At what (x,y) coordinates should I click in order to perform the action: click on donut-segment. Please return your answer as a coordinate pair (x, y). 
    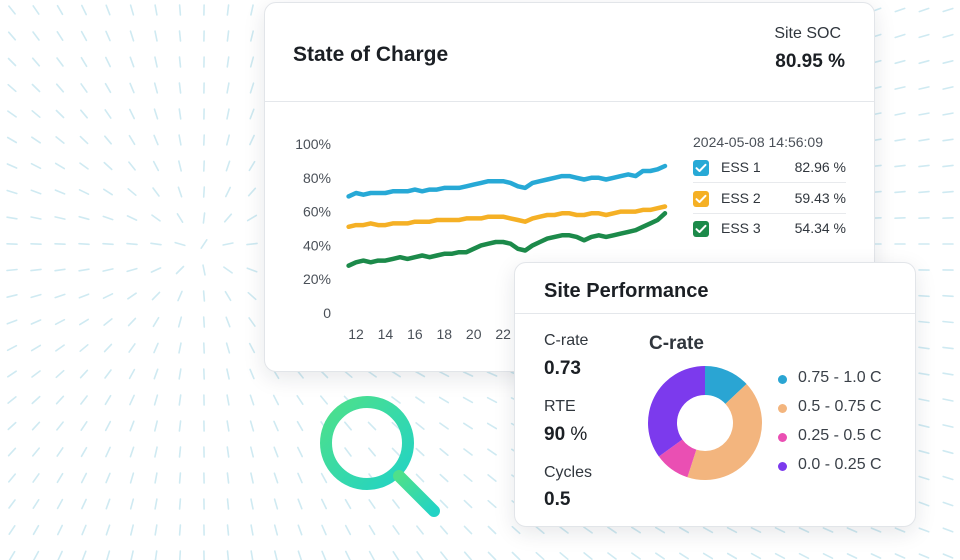
    Looking at the image, I should click on (726, 385).